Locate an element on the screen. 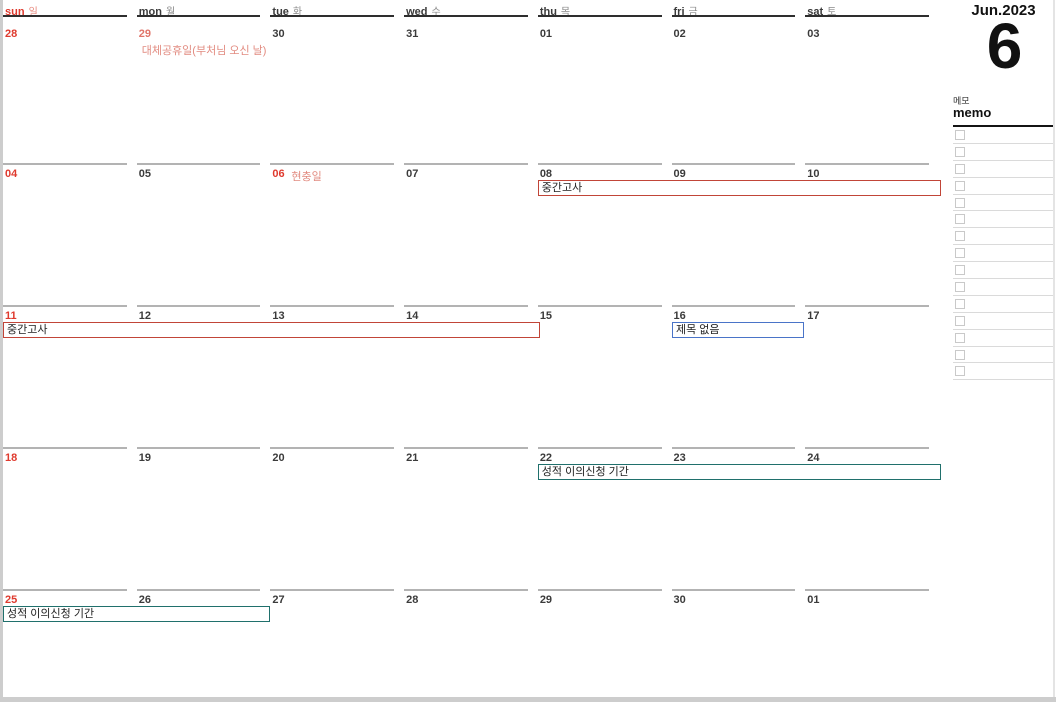  day-cell: 06 현충일 is located at coordinates (337, 234).